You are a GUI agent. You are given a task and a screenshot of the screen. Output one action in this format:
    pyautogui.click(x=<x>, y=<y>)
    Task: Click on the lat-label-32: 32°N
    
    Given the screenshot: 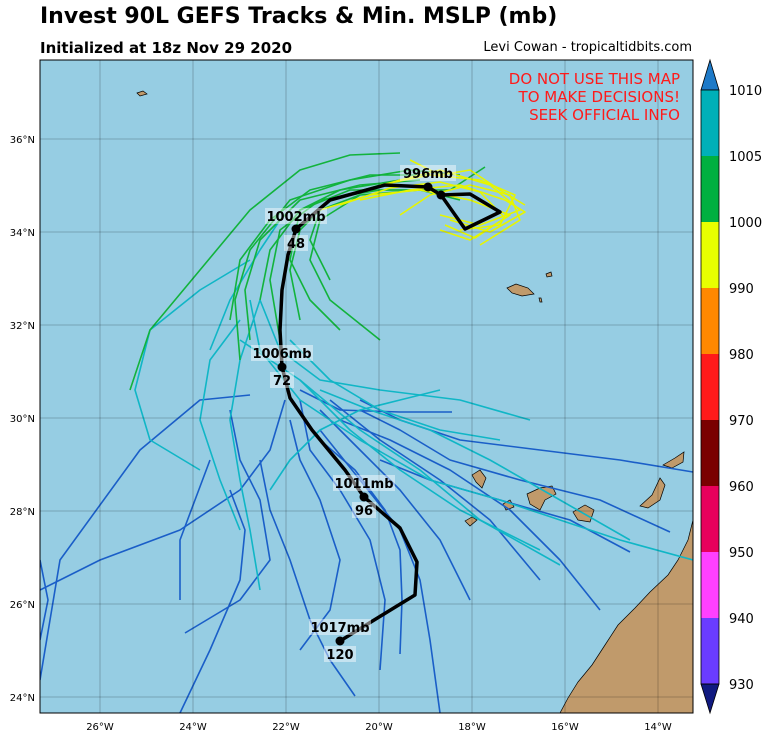 What is the action you would take?
    pyautogui.click(x=22, y=326)
    